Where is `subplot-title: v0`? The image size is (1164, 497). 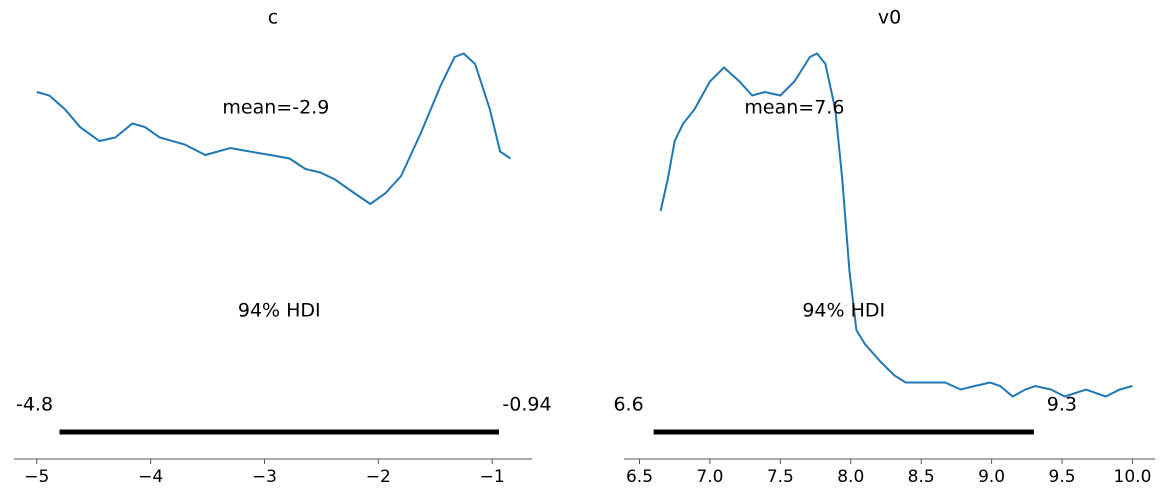
subplot-title: v0 is located at coordinates (889, 18).